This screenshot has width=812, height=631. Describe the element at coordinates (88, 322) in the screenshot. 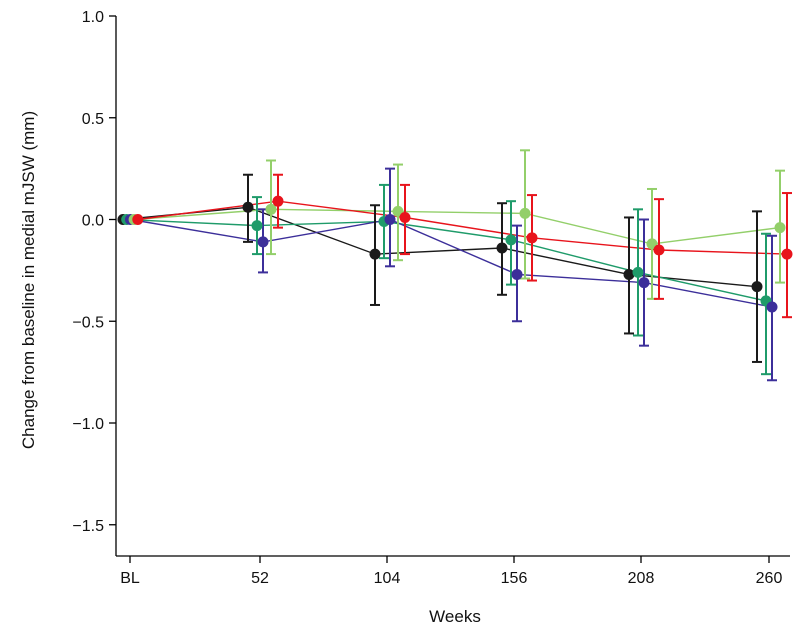

I see `y-tick-label: −0.5` at that location.